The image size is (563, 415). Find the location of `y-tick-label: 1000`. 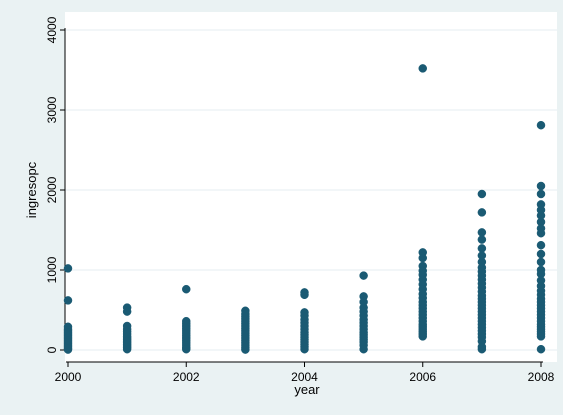

y-tick-label: 1000 is located at coordinates (52, 269).